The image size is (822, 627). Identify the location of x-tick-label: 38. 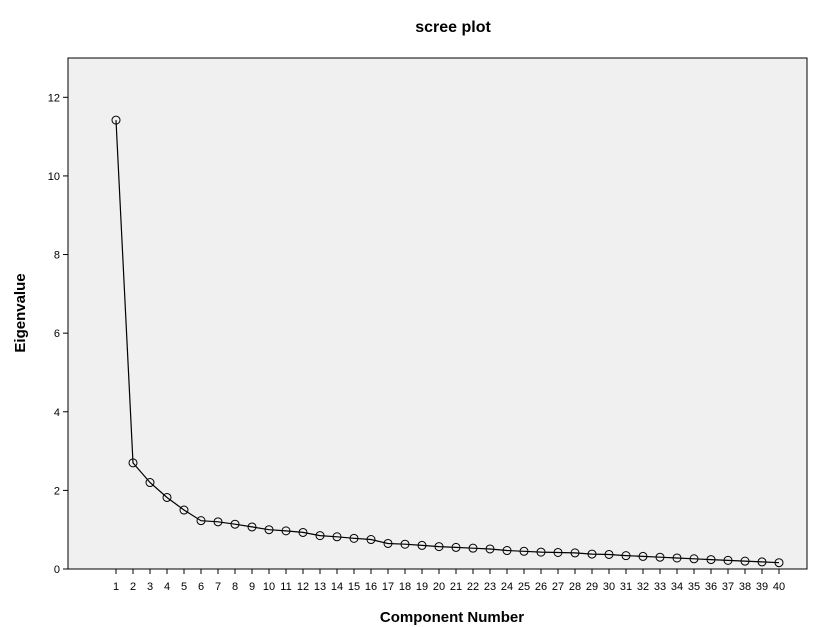
(745, 587).